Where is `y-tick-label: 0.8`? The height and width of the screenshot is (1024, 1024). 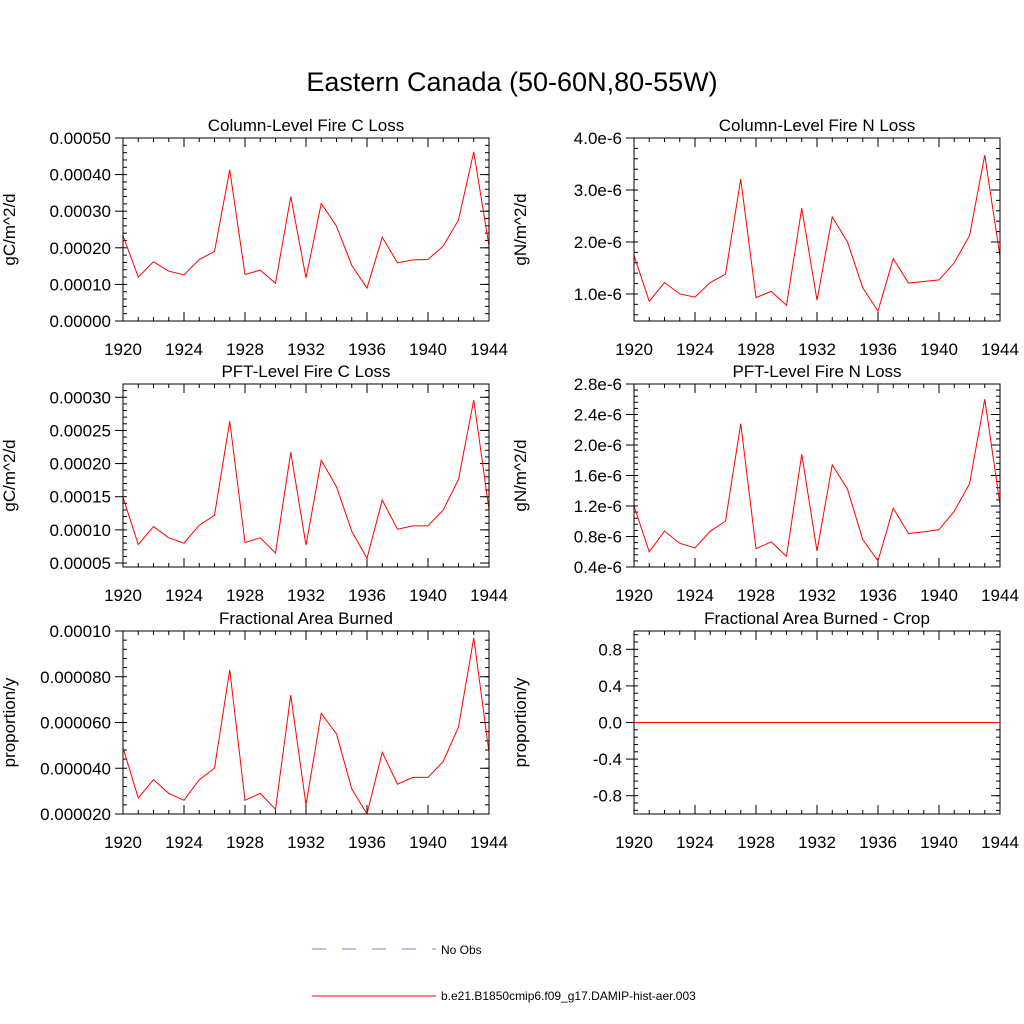
y-tick-label: 0.8 is located at coordinates (610, 649).